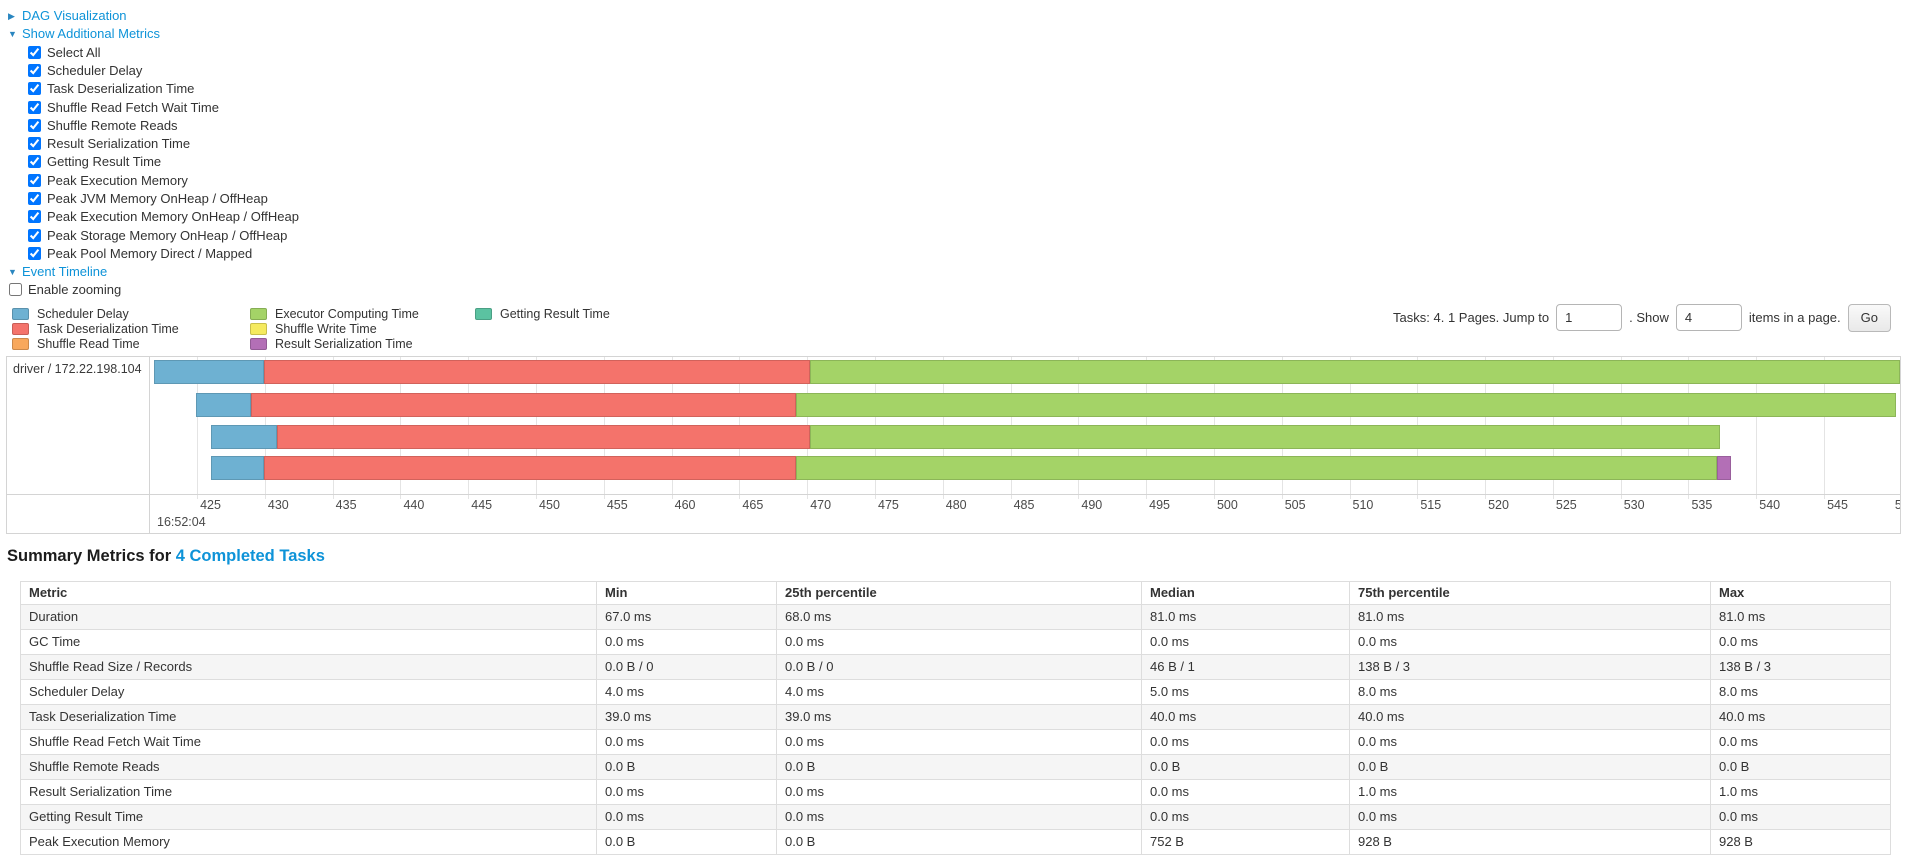 The height and width of the screenshot is (865, 1907). Describe the element at coordinates (1530, 791) in the screenshot. I see `metric-value-cell: 1.0 ms` at that location.